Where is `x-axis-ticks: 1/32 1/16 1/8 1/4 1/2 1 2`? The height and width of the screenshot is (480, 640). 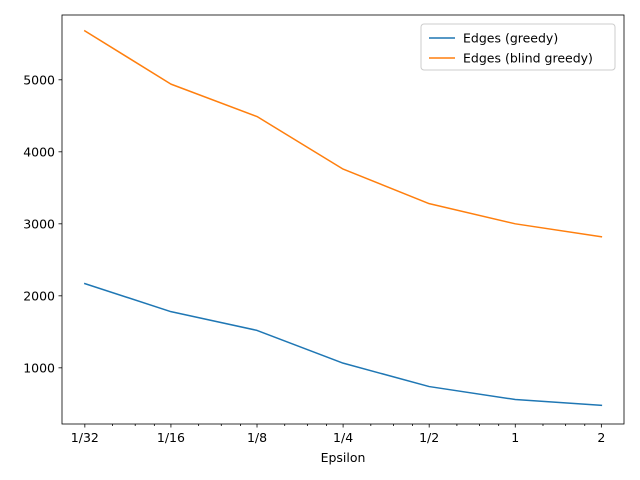 x-axis-ticks: 1/32 1/16 1/8 1/4 1/2 1 2 is located at coordinates (338, 434).